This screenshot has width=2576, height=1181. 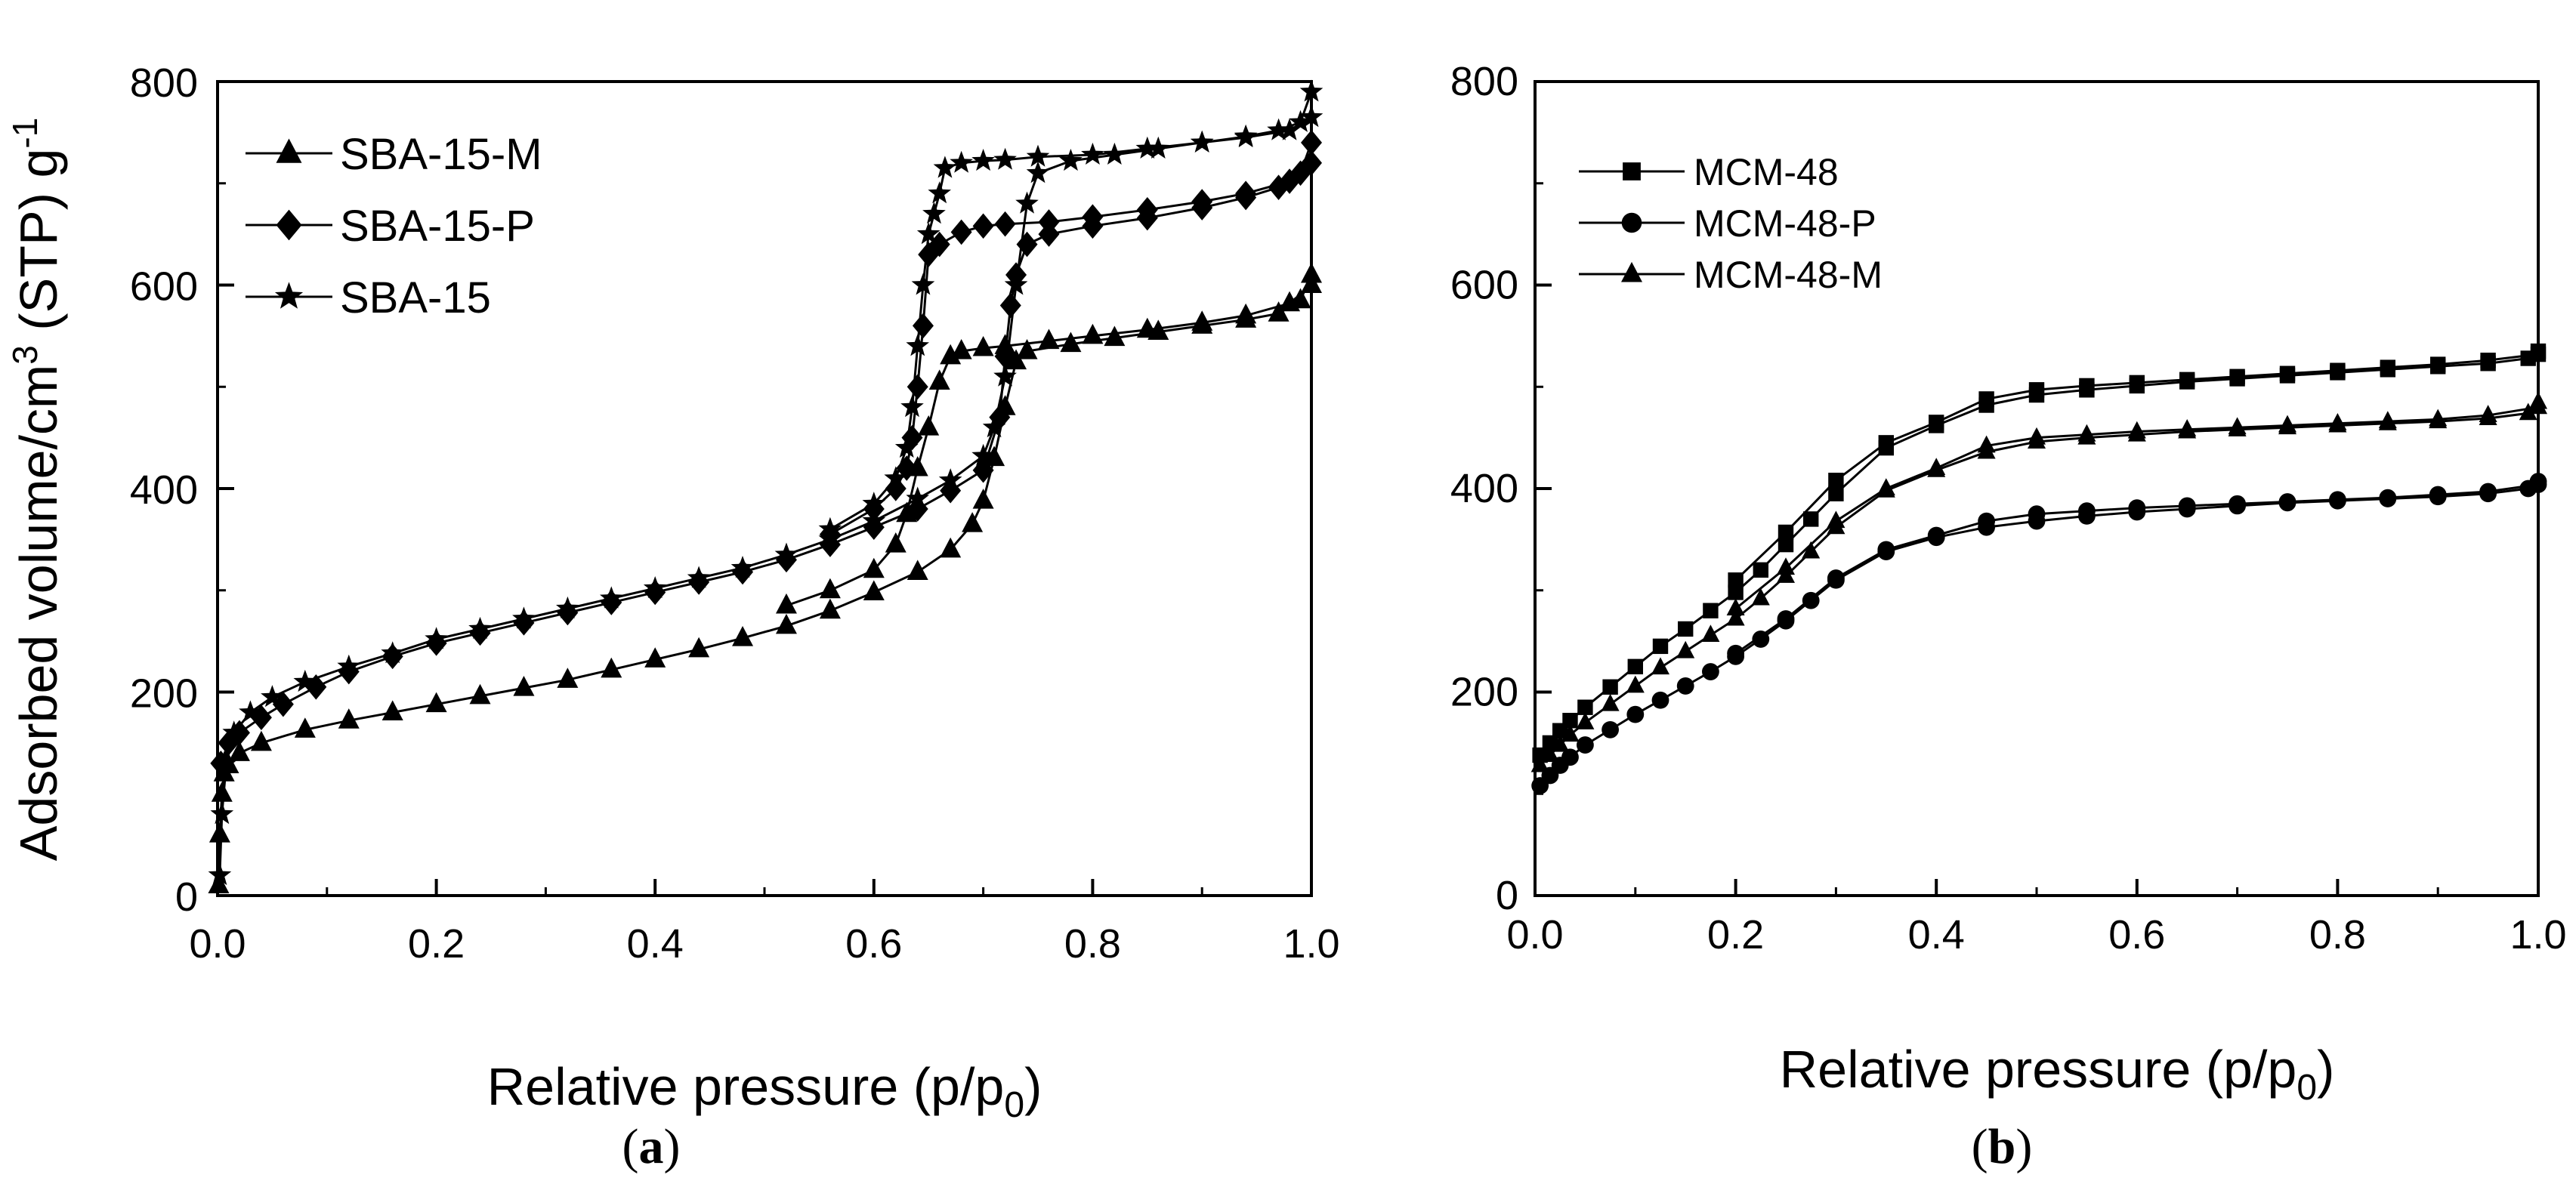 What do you see at coordinates (651, 1146) in the screenshot?
I see `panel-a-label: (a)` at bounding box center [651, 1146].